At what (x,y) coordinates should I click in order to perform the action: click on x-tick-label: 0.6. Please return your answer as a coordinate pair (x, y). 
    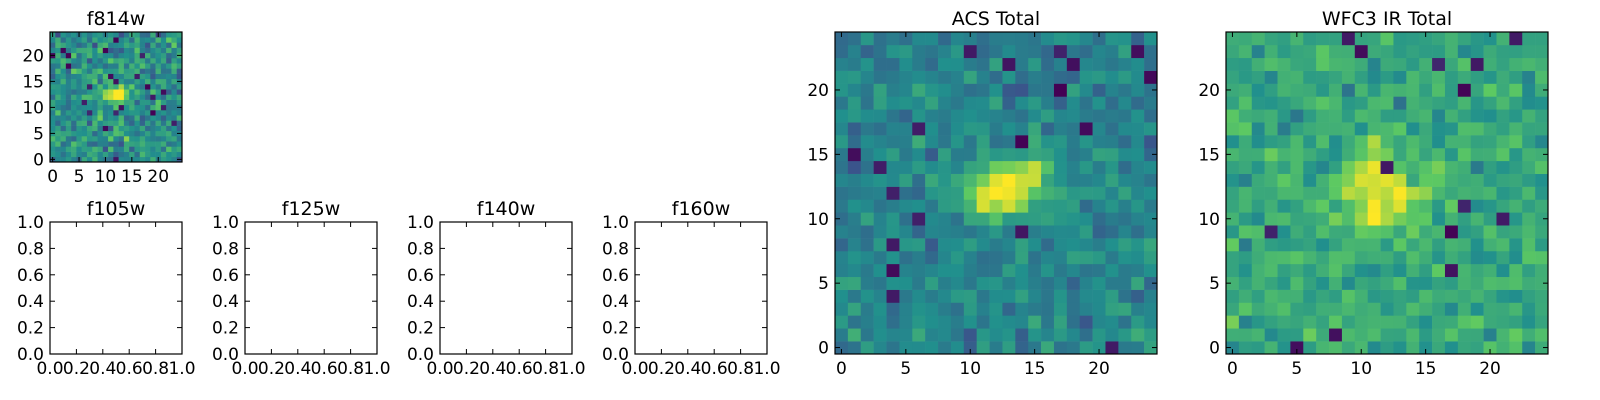
    Looking at the image, I should click on (324, 369).